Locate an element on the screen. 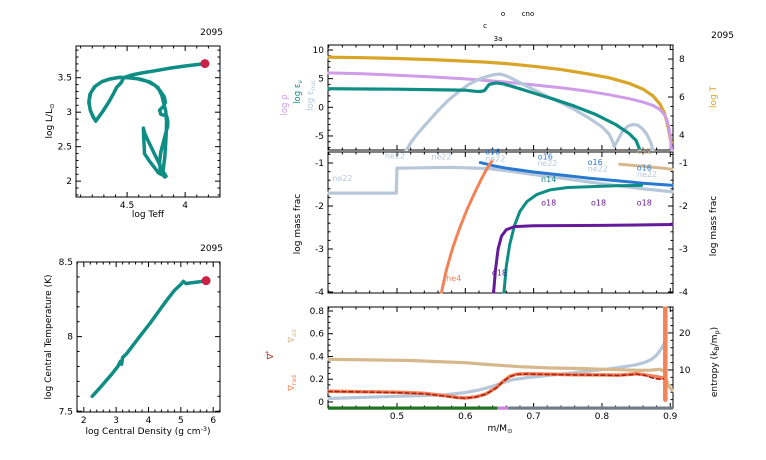 The width and height of the screenshot is (766, 460). grad-rad-label: ∇rad is located at coordinates (292, 383).